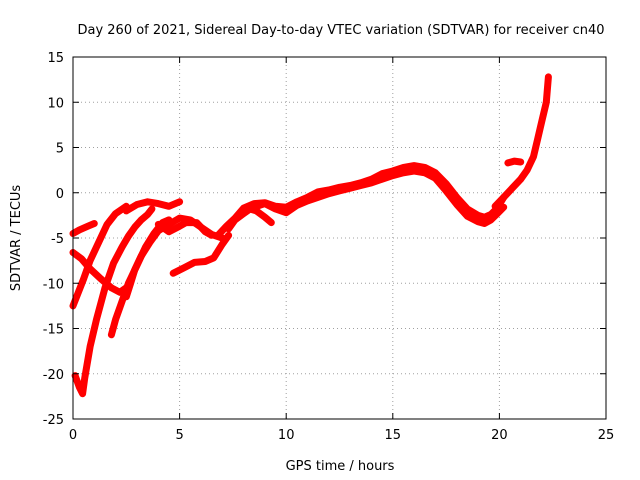 This screenshot has height=480, width=640. I want to click on x-tick-label: 0, so click(73, 435).